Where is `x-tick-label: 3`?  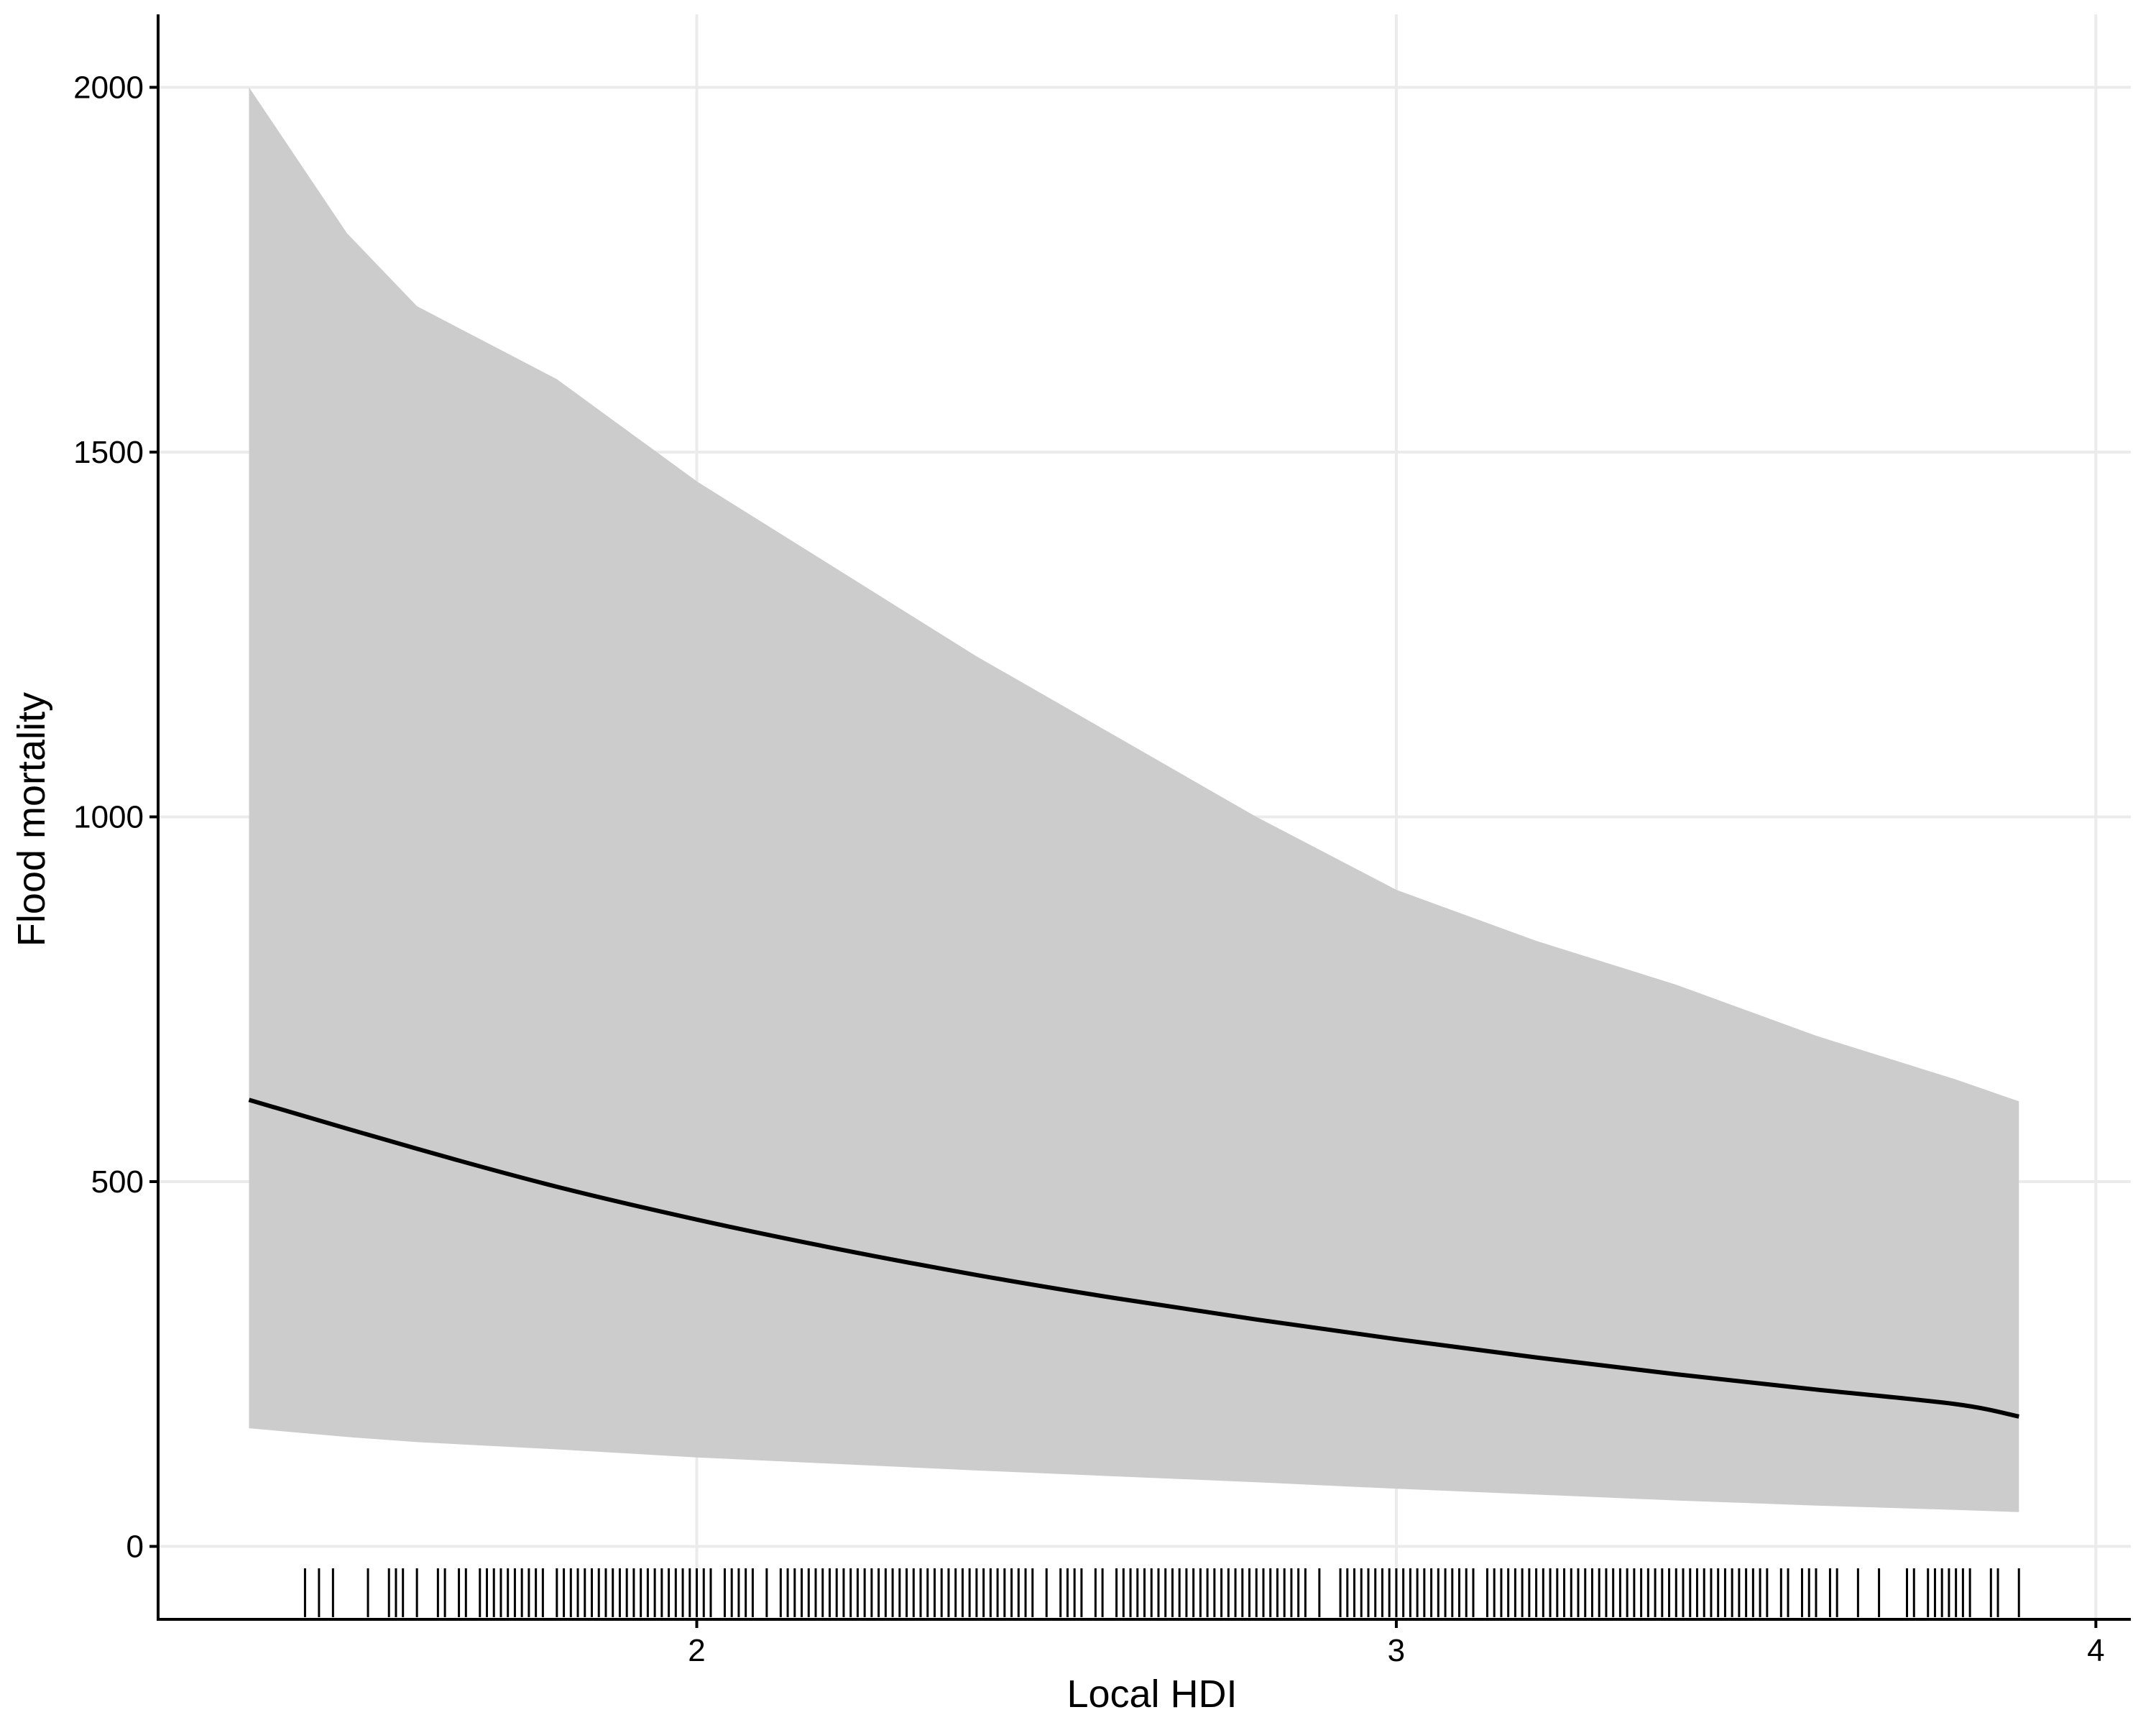
x-tick-label: 3 is located at coordinates (1396, 1650).